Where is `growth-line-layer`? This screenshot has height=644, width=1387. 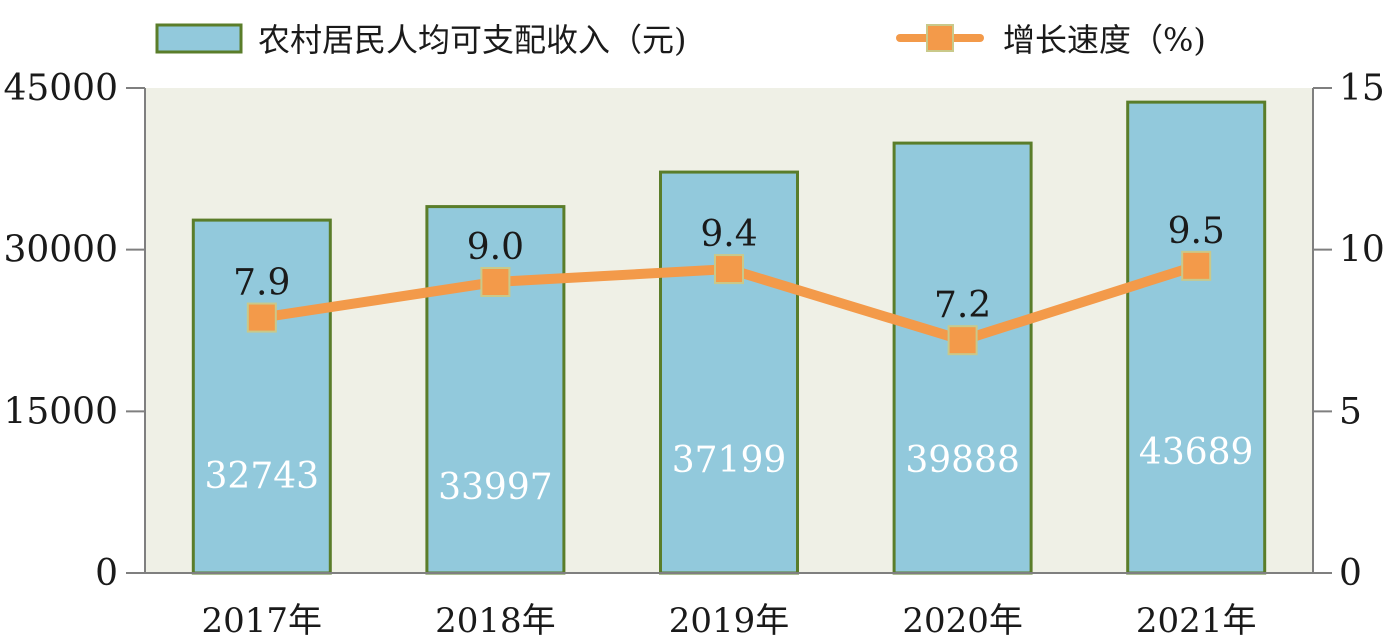 growth-line-layer is located at coordinates (729, 303).